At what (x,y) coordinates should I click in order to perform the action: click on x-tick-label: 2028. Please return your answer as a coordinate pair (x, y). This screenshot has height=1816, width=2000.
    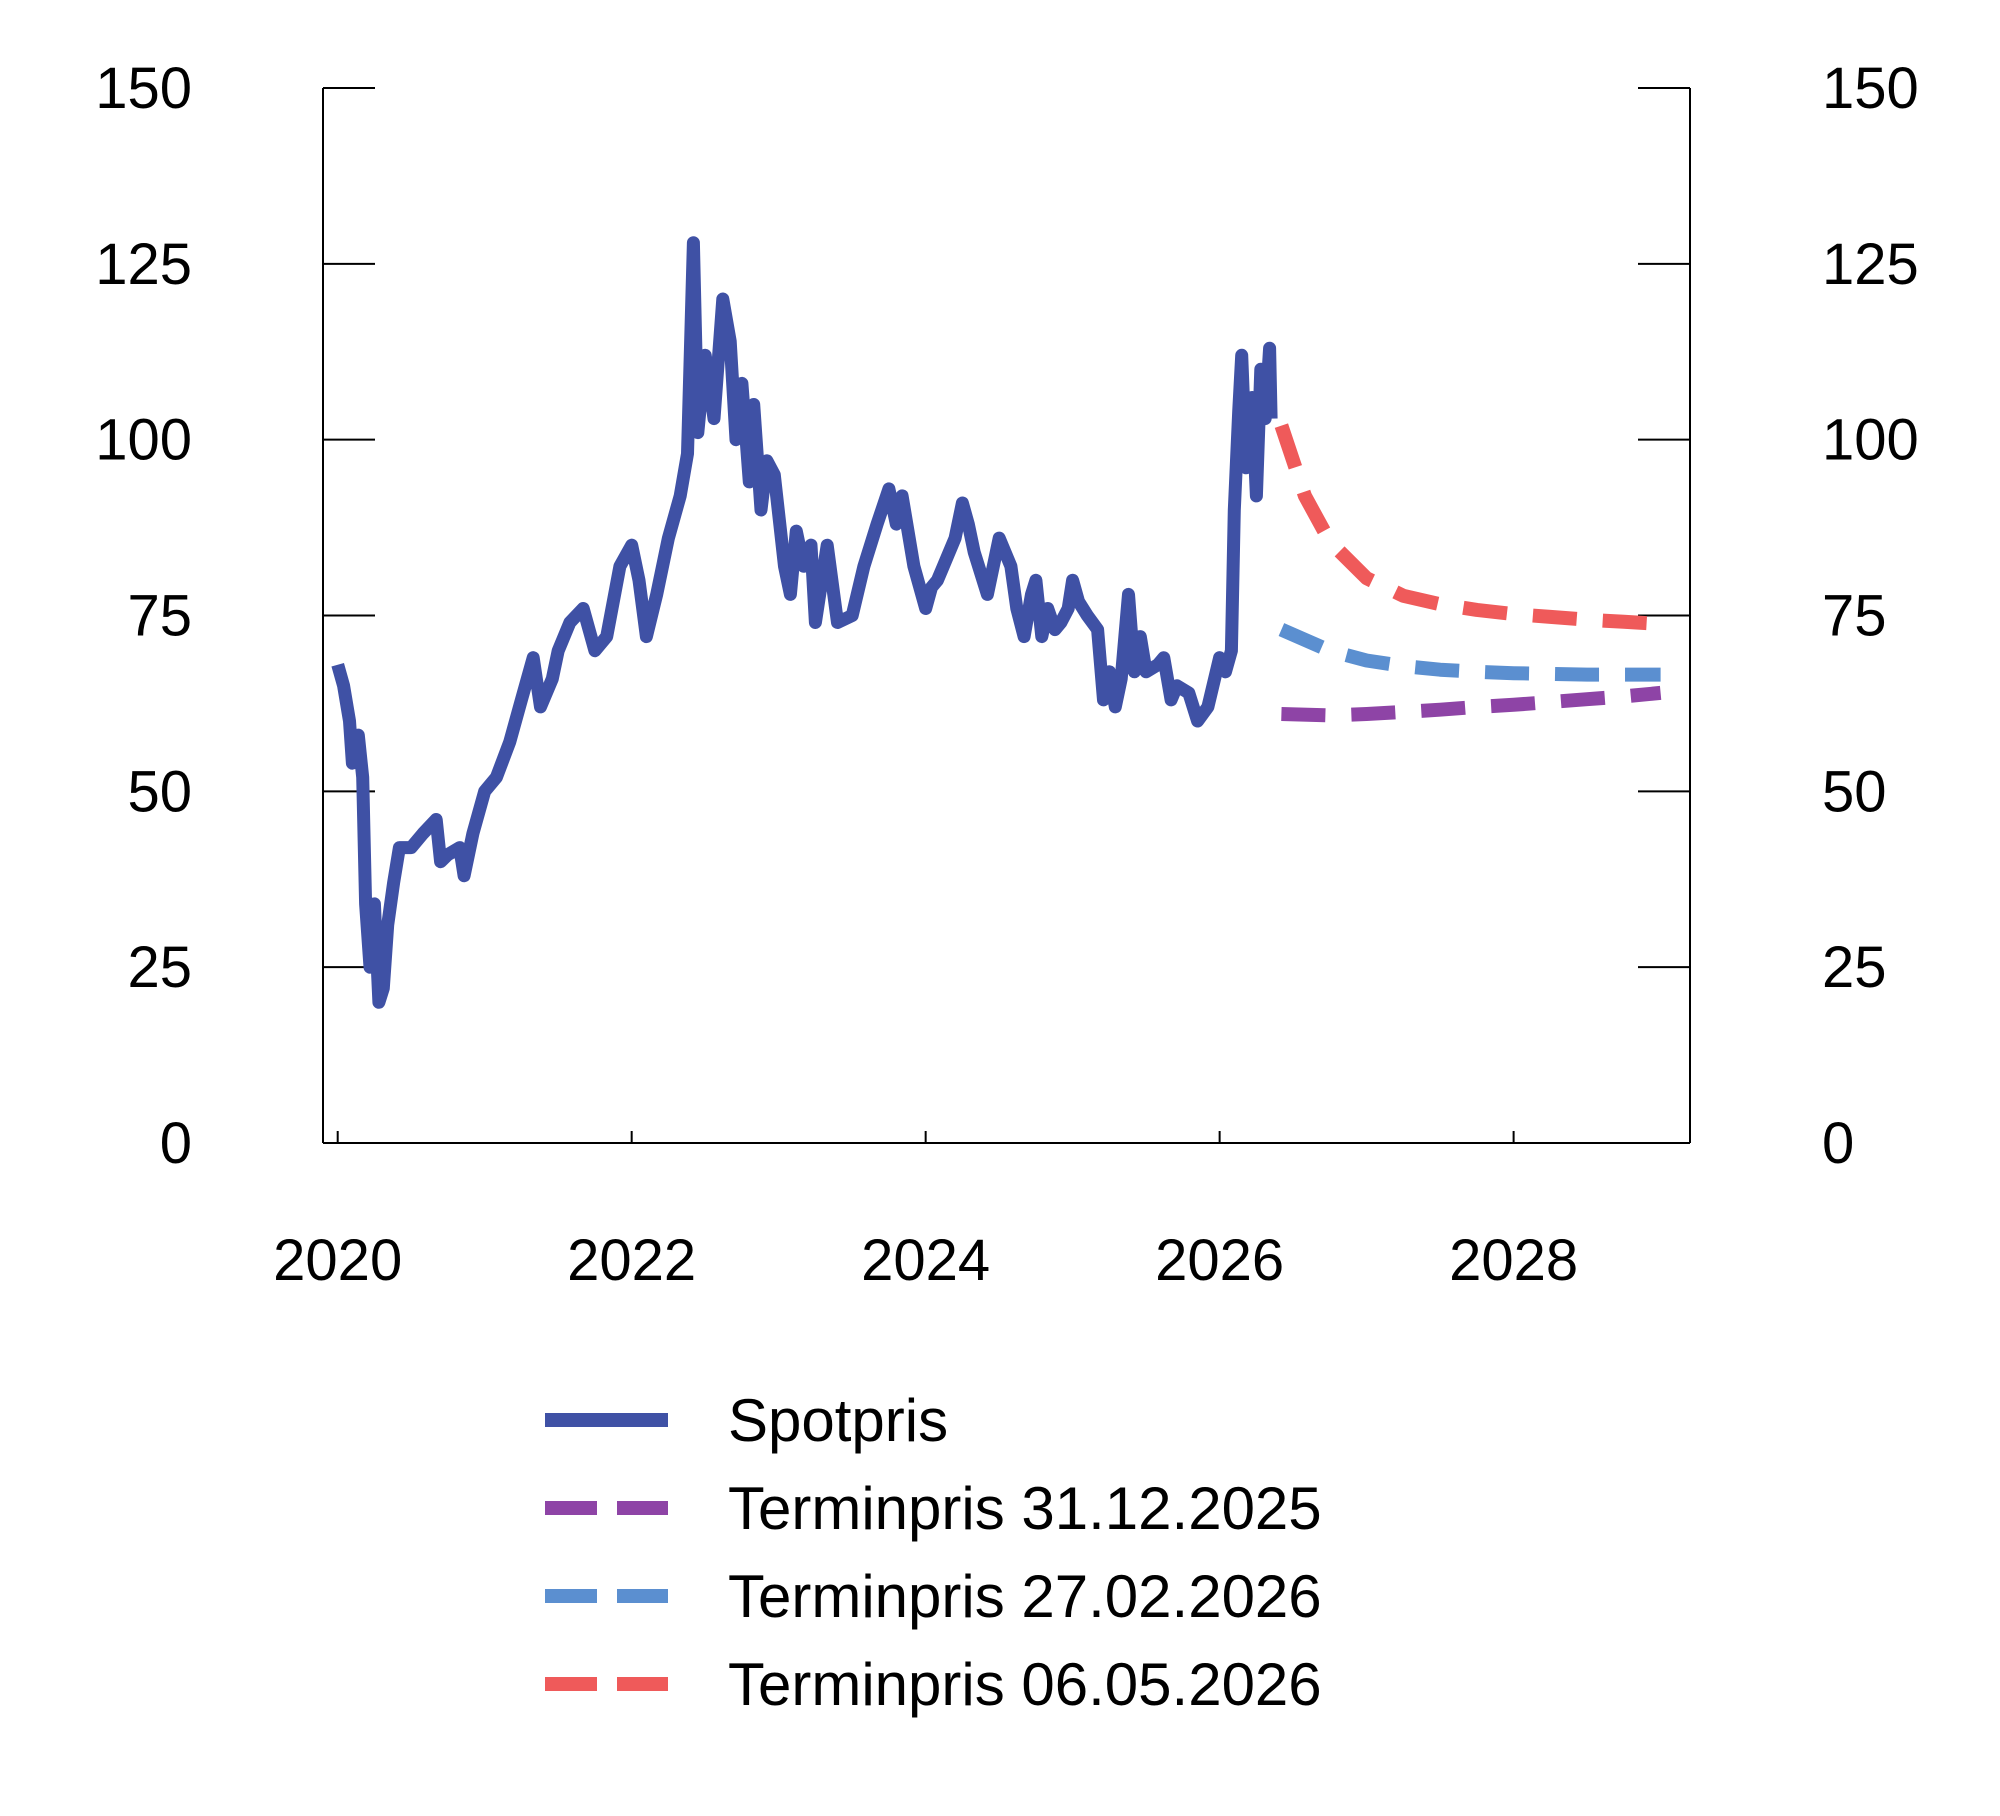
    Looking at the image, I should click on (1513, 1260).